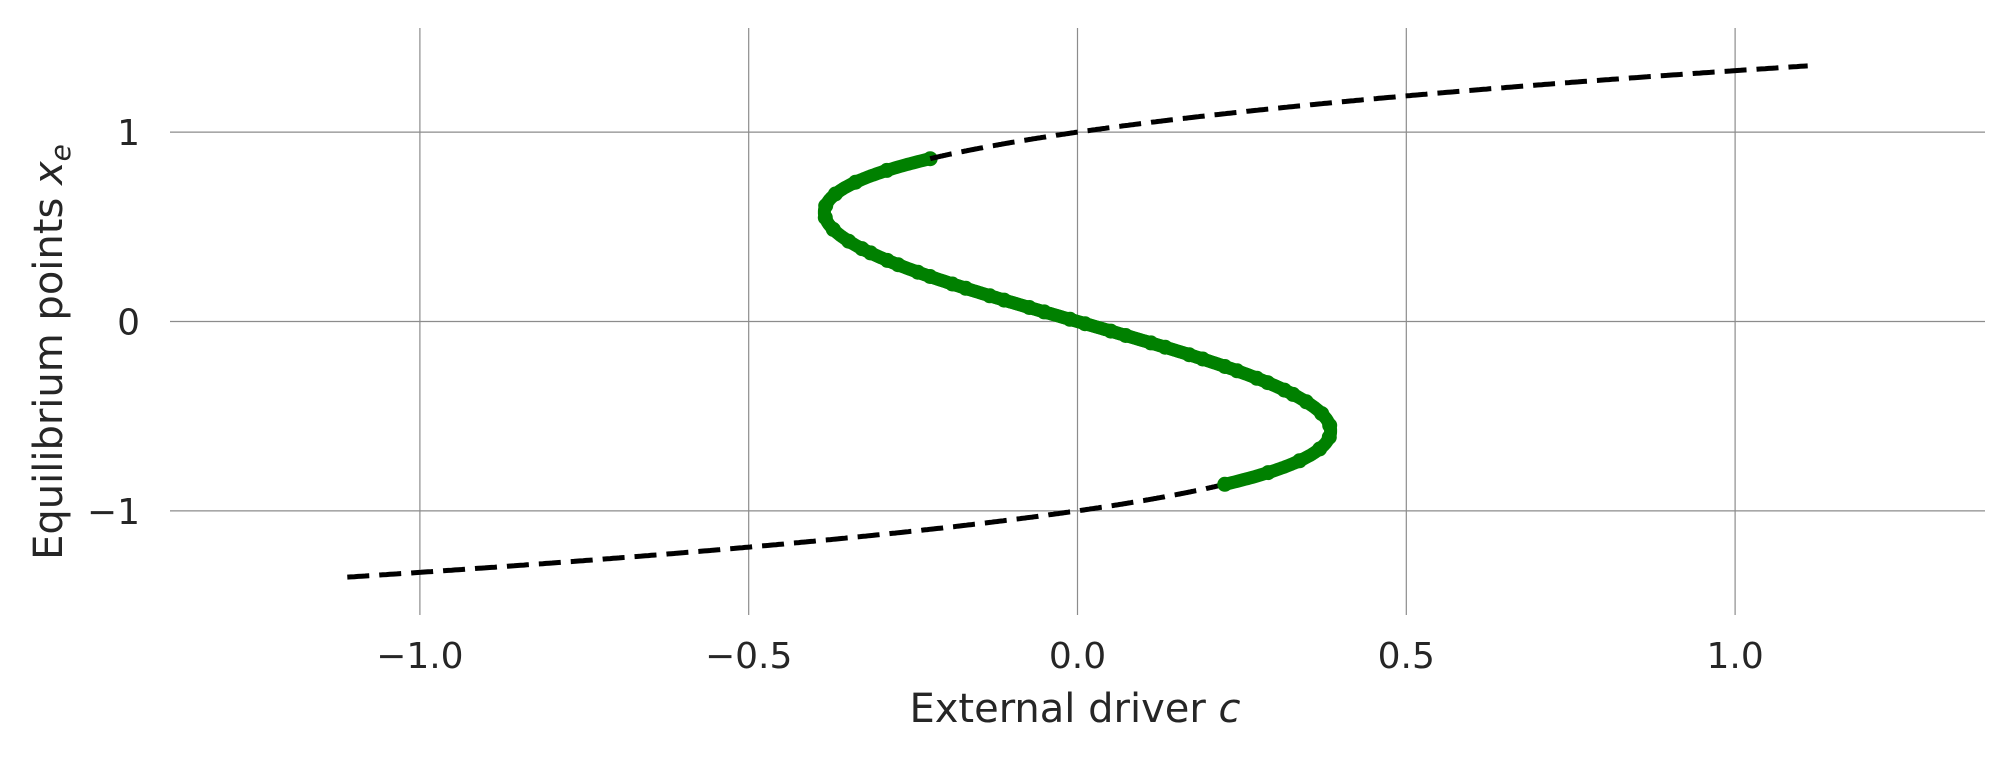 Image resolution: width=2011 pixels, height=762 pixels. I want to click on y-axis-label-text: Equilibrium points, so click(49, 379).